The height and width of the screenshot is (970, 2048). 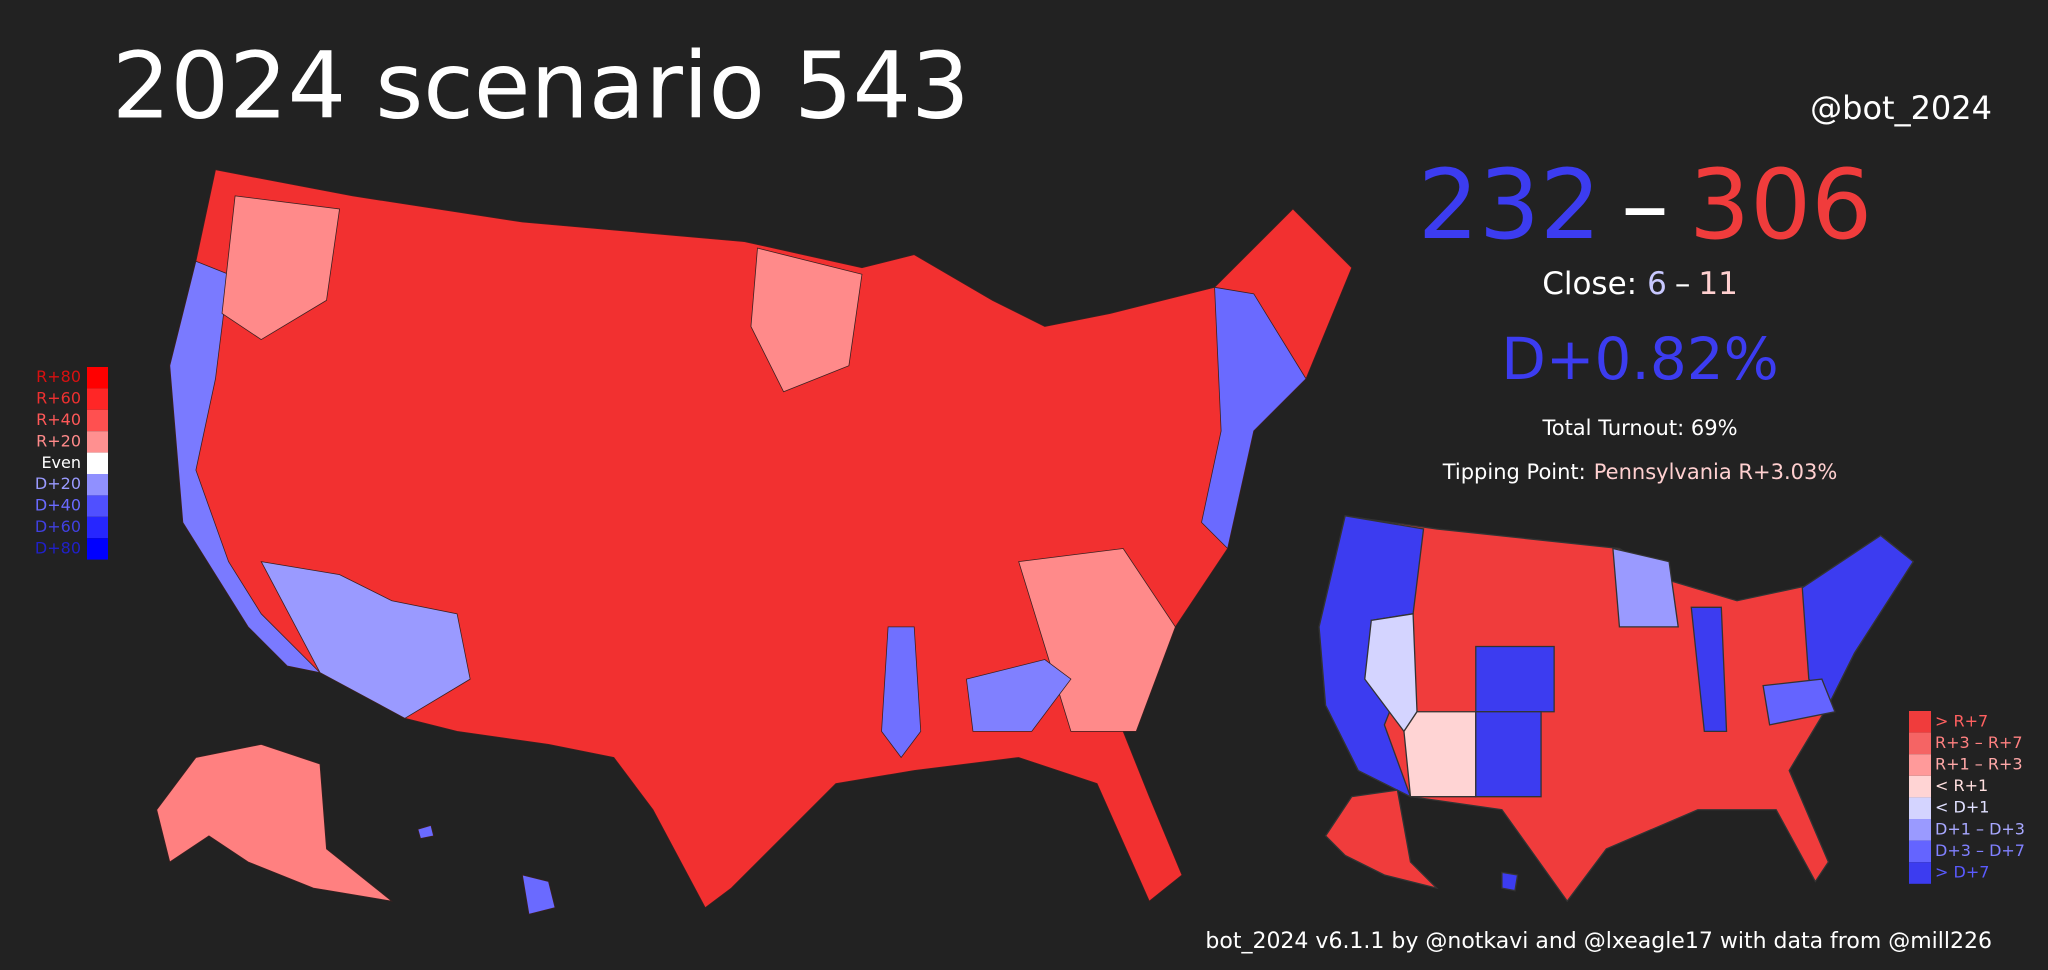 I want to click on legend-label: D+80, so click(x=58, y=547).